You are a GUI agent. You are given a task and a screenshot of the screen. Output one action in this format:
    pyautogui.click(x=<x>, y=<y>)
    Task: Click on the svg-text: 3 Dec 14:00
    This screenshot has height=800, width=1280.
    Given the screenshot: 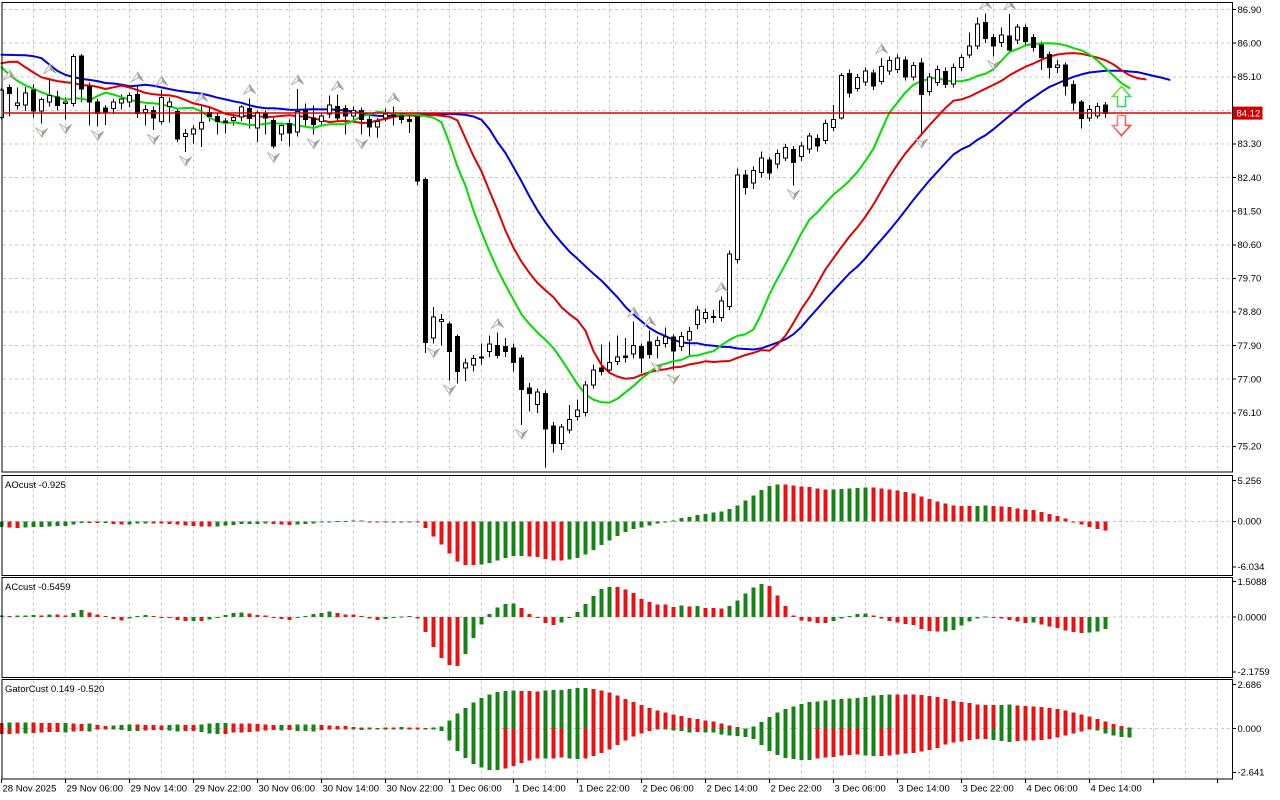 What is the action you would take?
    pyautogui.click(x=924, y=789)
    